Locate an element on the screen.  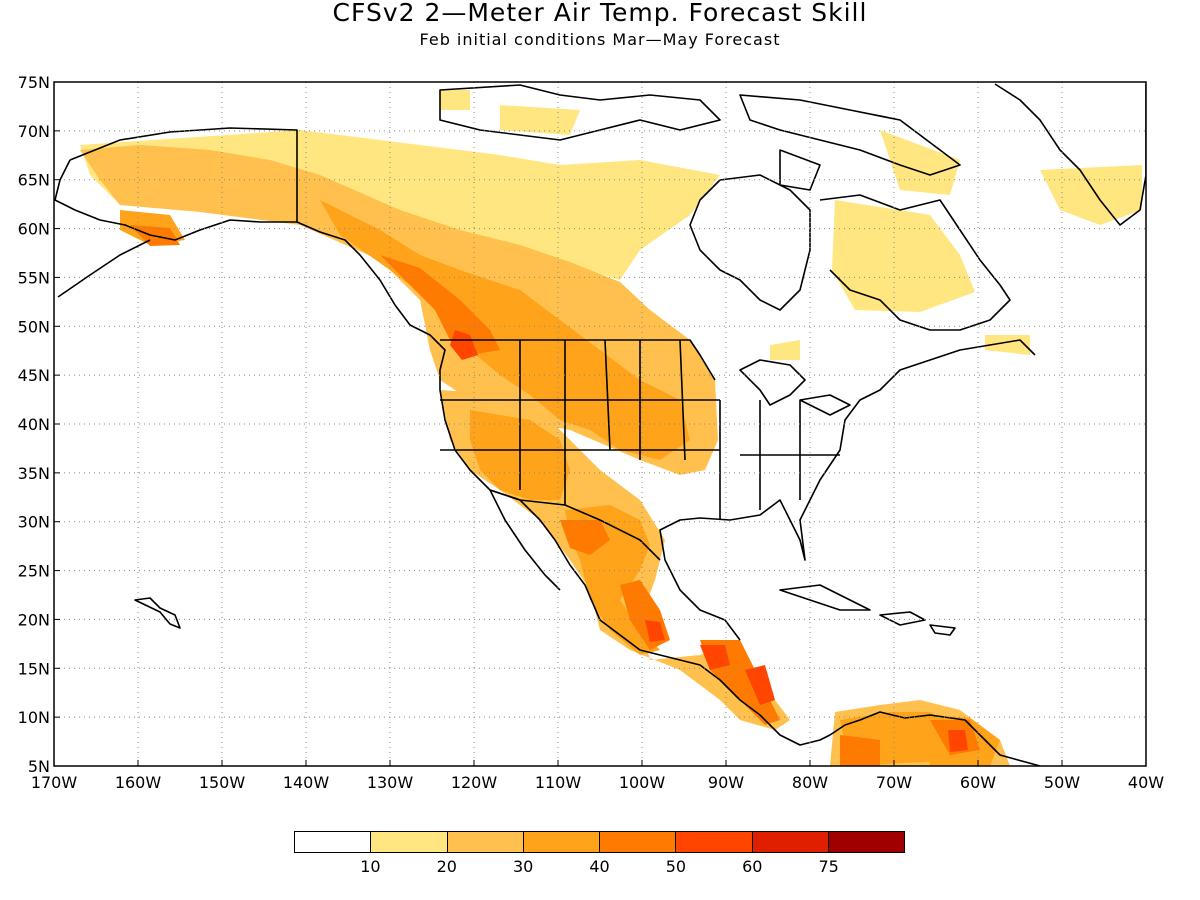
legend-label: 40 is located at coordinates (599, 866).